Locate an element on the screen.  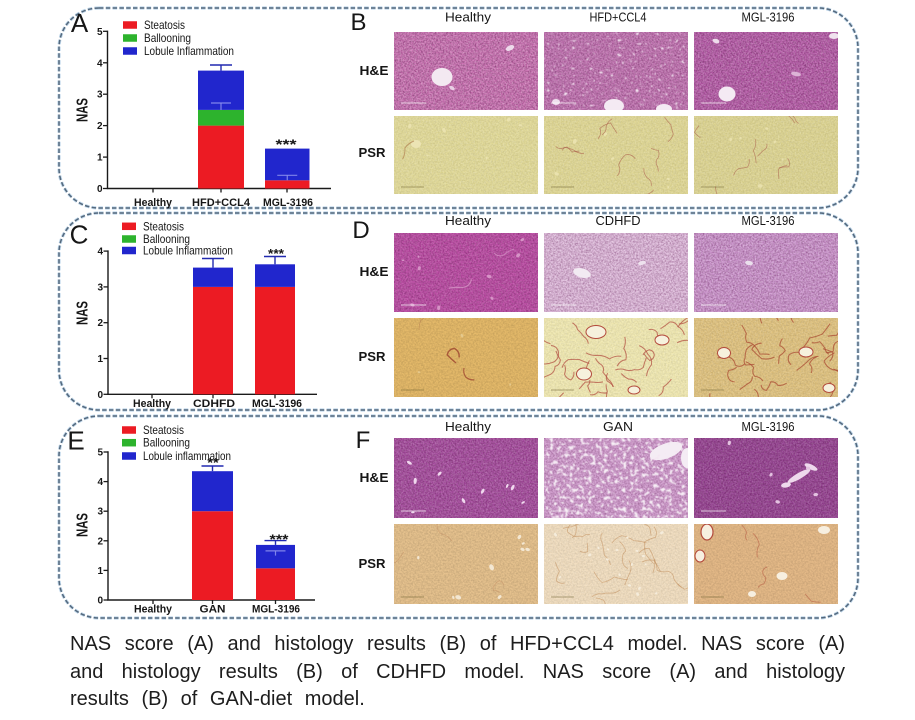
svg-text: A is located at coordinates (80, 23).